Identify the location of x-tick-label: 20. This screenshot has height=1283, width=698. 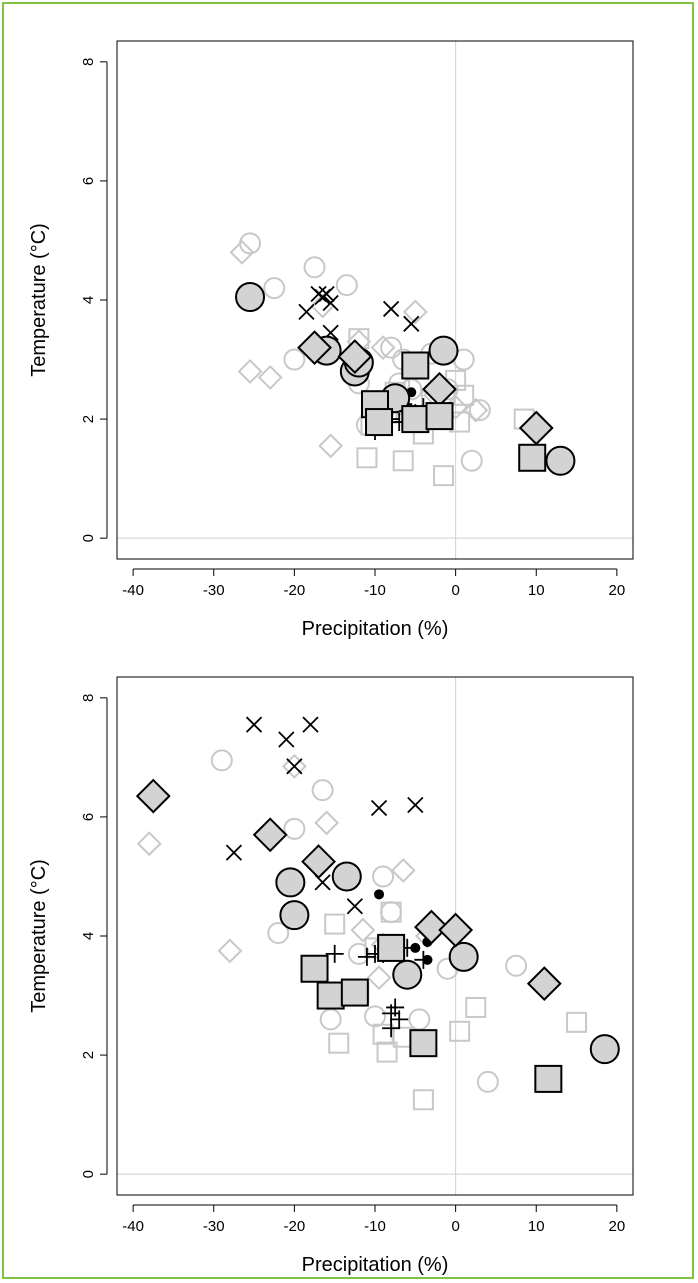
(617, 590).